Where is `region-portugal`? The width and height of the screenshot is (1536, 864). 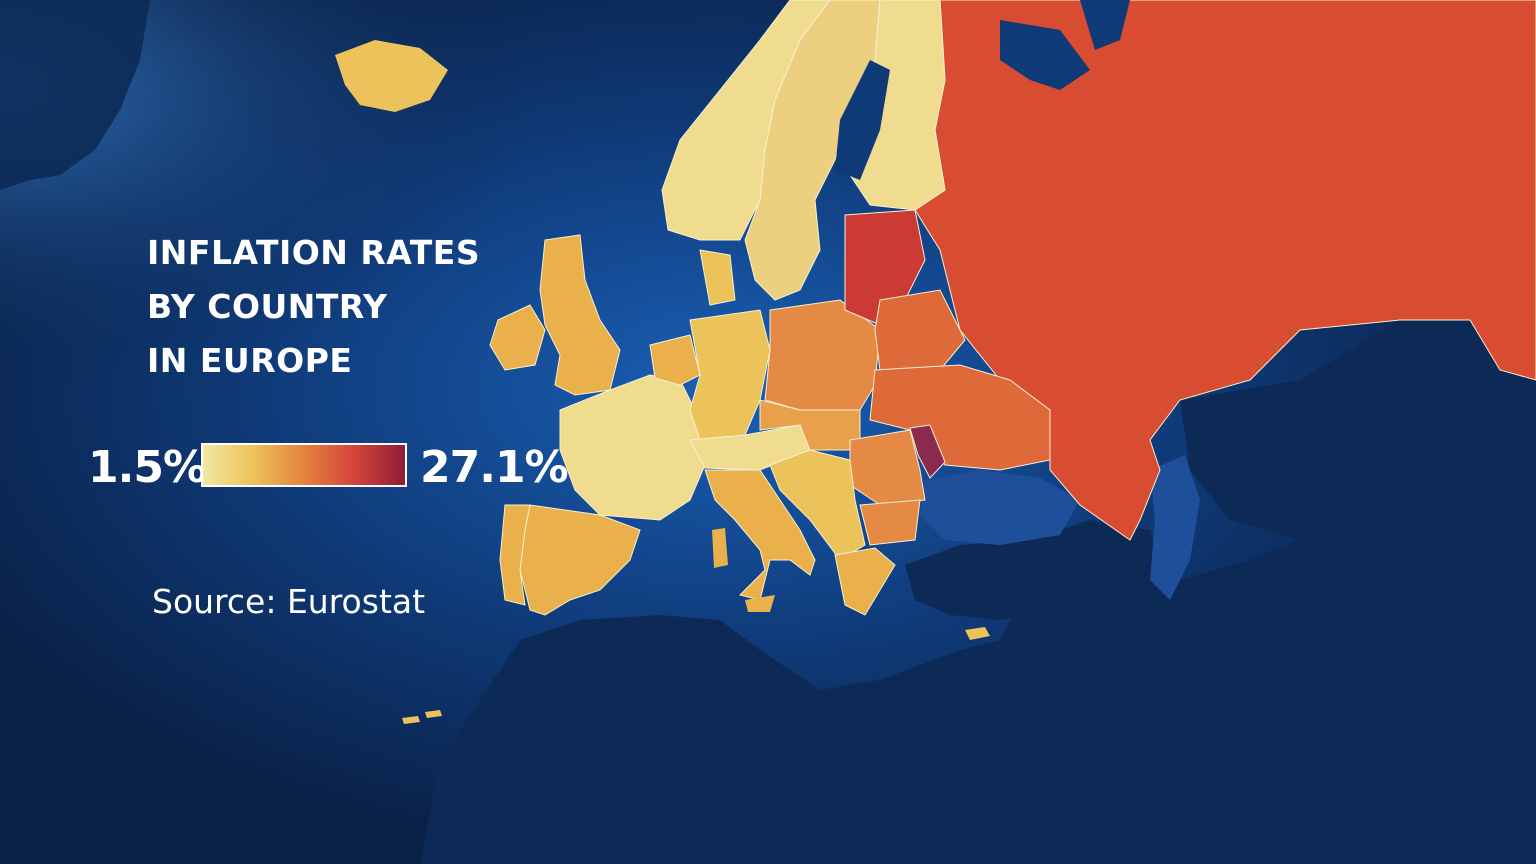
region-portugal is located at coordinates (515, 555).